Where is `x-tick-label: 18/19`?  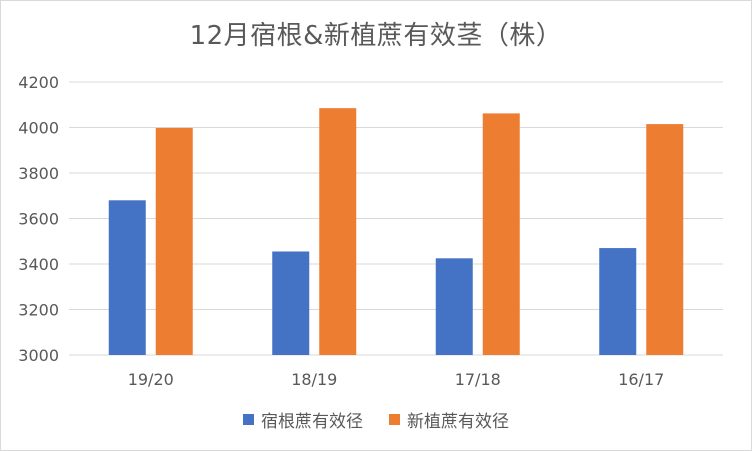 x-tick-label: 18/19 is located at coordinates (314, 379).